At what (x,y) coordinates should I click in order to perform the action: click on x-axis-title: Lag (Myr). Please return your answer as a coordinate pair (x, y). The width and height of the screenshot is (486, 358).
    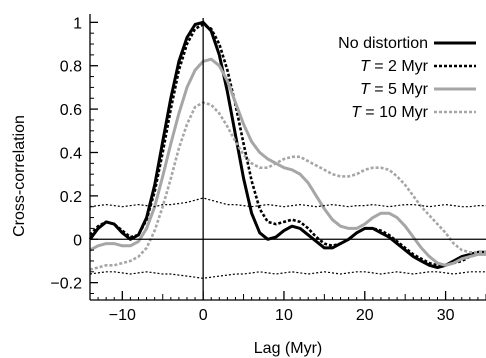
    Looking at the image, I should click on (288, 348).